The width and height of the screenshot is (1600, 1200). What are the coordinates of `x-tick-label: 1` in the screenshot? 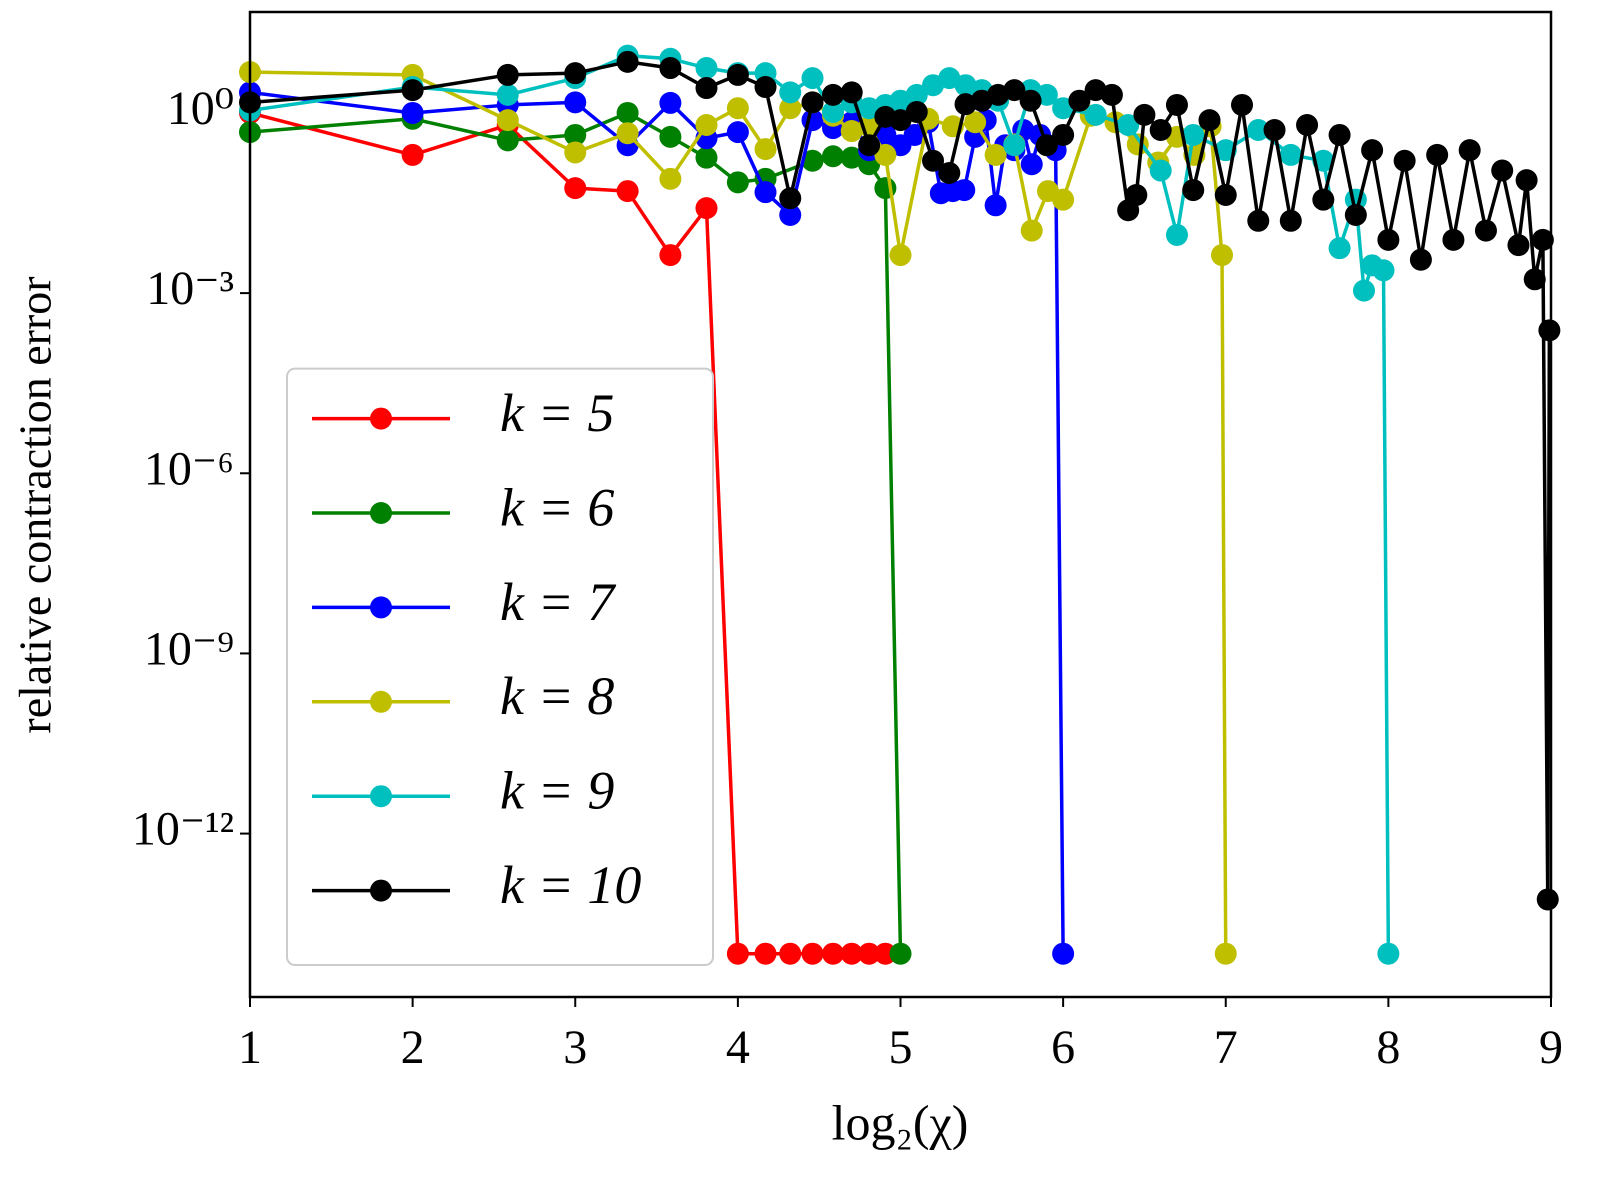 It's located at (250, 1047).